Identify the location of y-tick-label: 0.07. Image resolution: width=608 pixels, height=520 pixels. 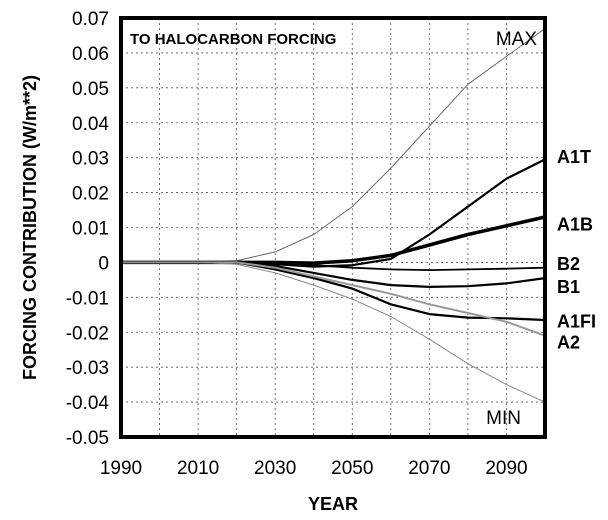
(90, 19).